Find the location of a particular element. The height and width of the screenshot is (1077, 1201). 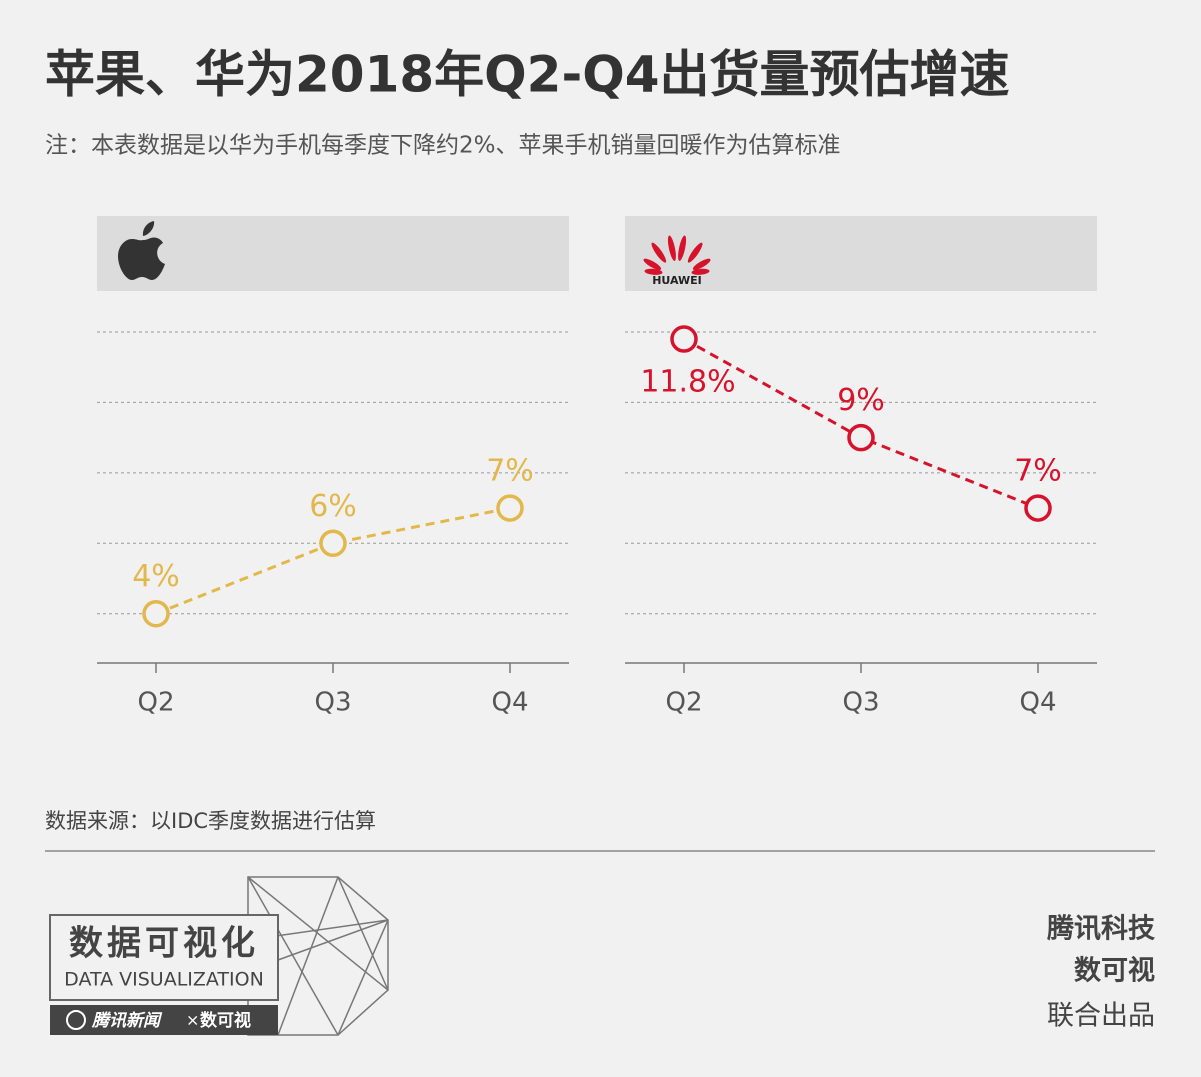

logo-box is located at coordinates (164, 957).